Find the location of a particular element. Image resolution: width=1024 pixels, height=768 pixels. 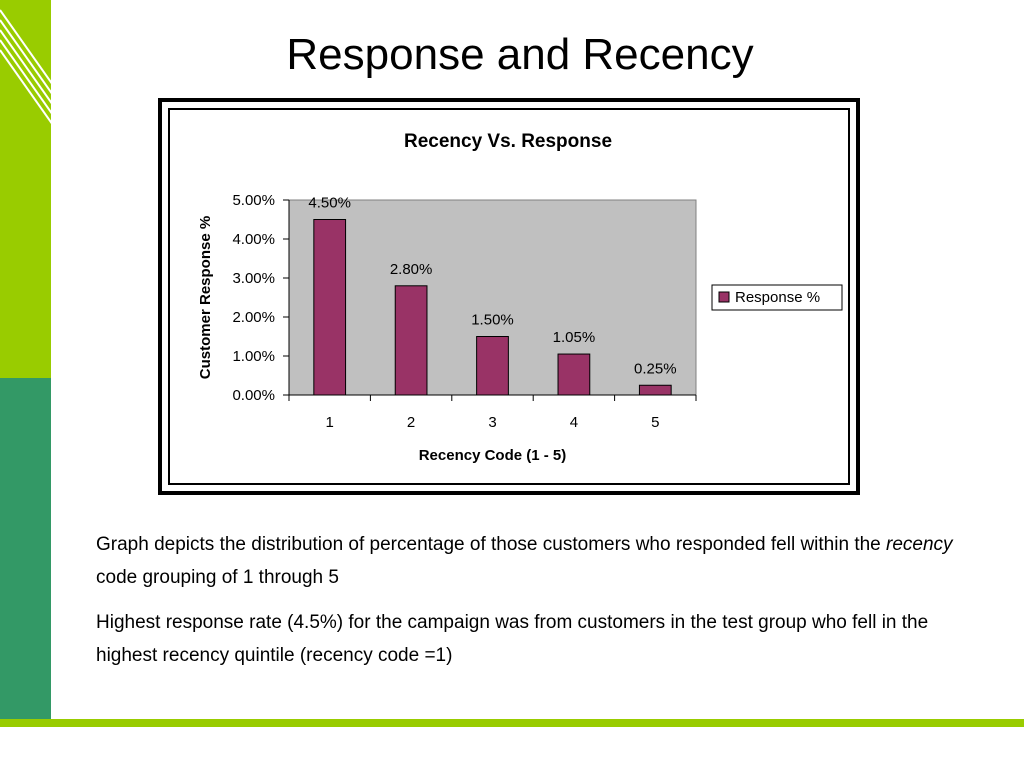

y-tick-label: 4.00% is located at coordinates (253, 239).